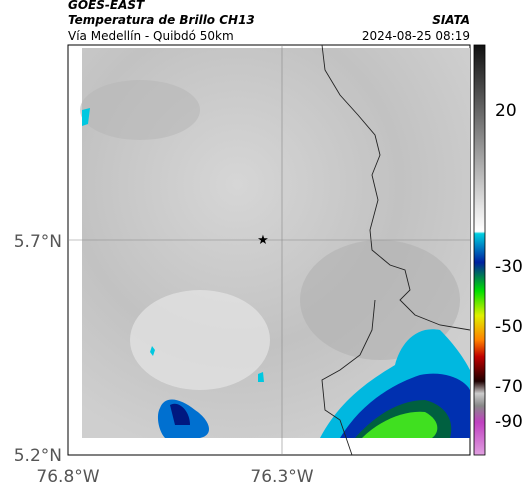 This screenshot has width=526, height=491. Describe the element at coordinates (38, 456) in the screenshot. I see `lat-label: 5.2°N` at that location.